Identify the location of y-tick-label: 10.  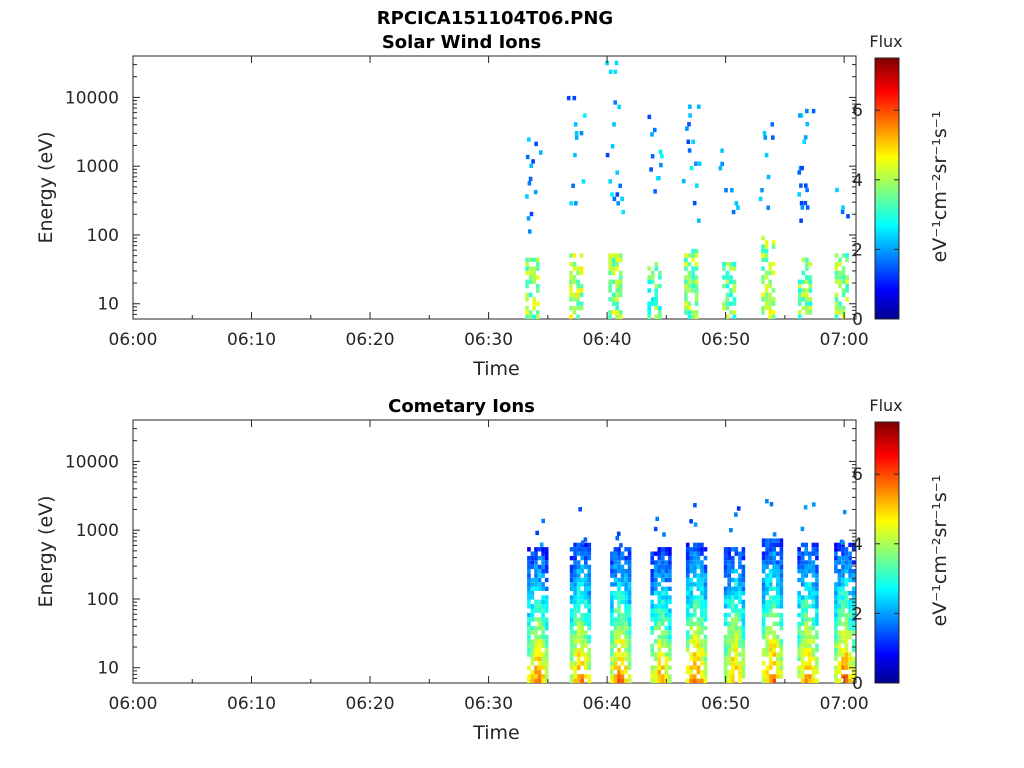
(108, 669).